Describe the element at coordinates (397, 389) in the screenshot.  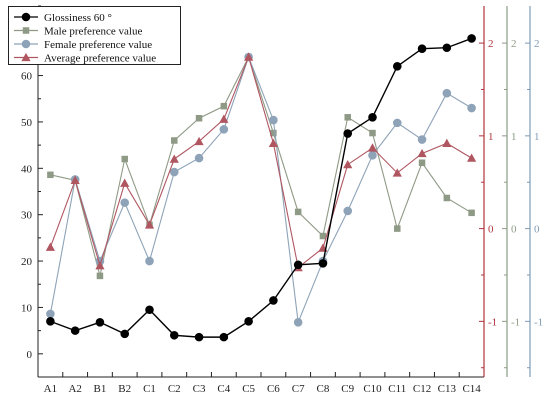
I see `x-axis-tick-label: C11` at that location.